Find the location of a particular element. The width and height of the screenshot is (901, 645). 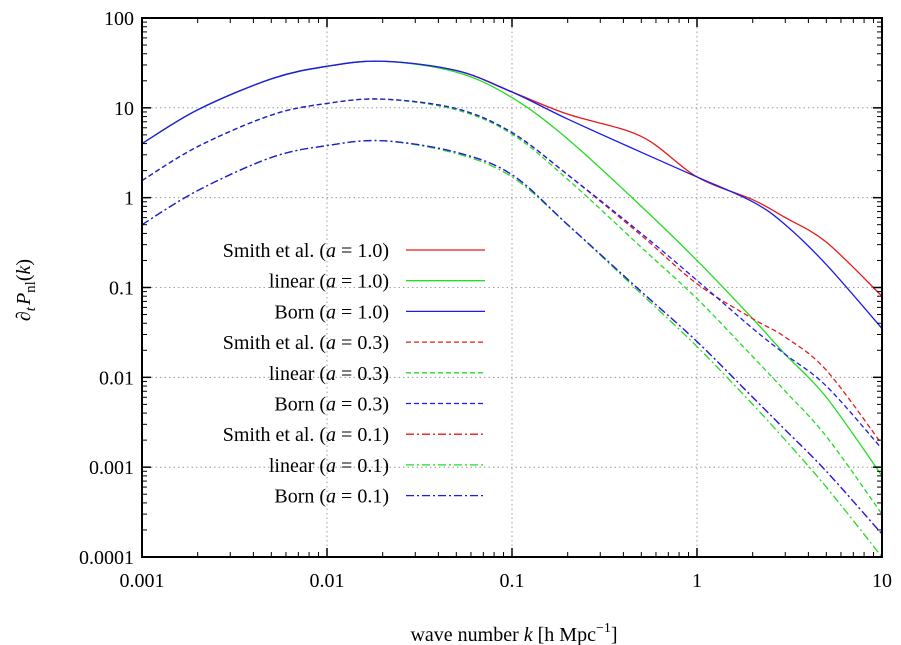

y-tick-label: 1 is located at coordinates (129, 199).